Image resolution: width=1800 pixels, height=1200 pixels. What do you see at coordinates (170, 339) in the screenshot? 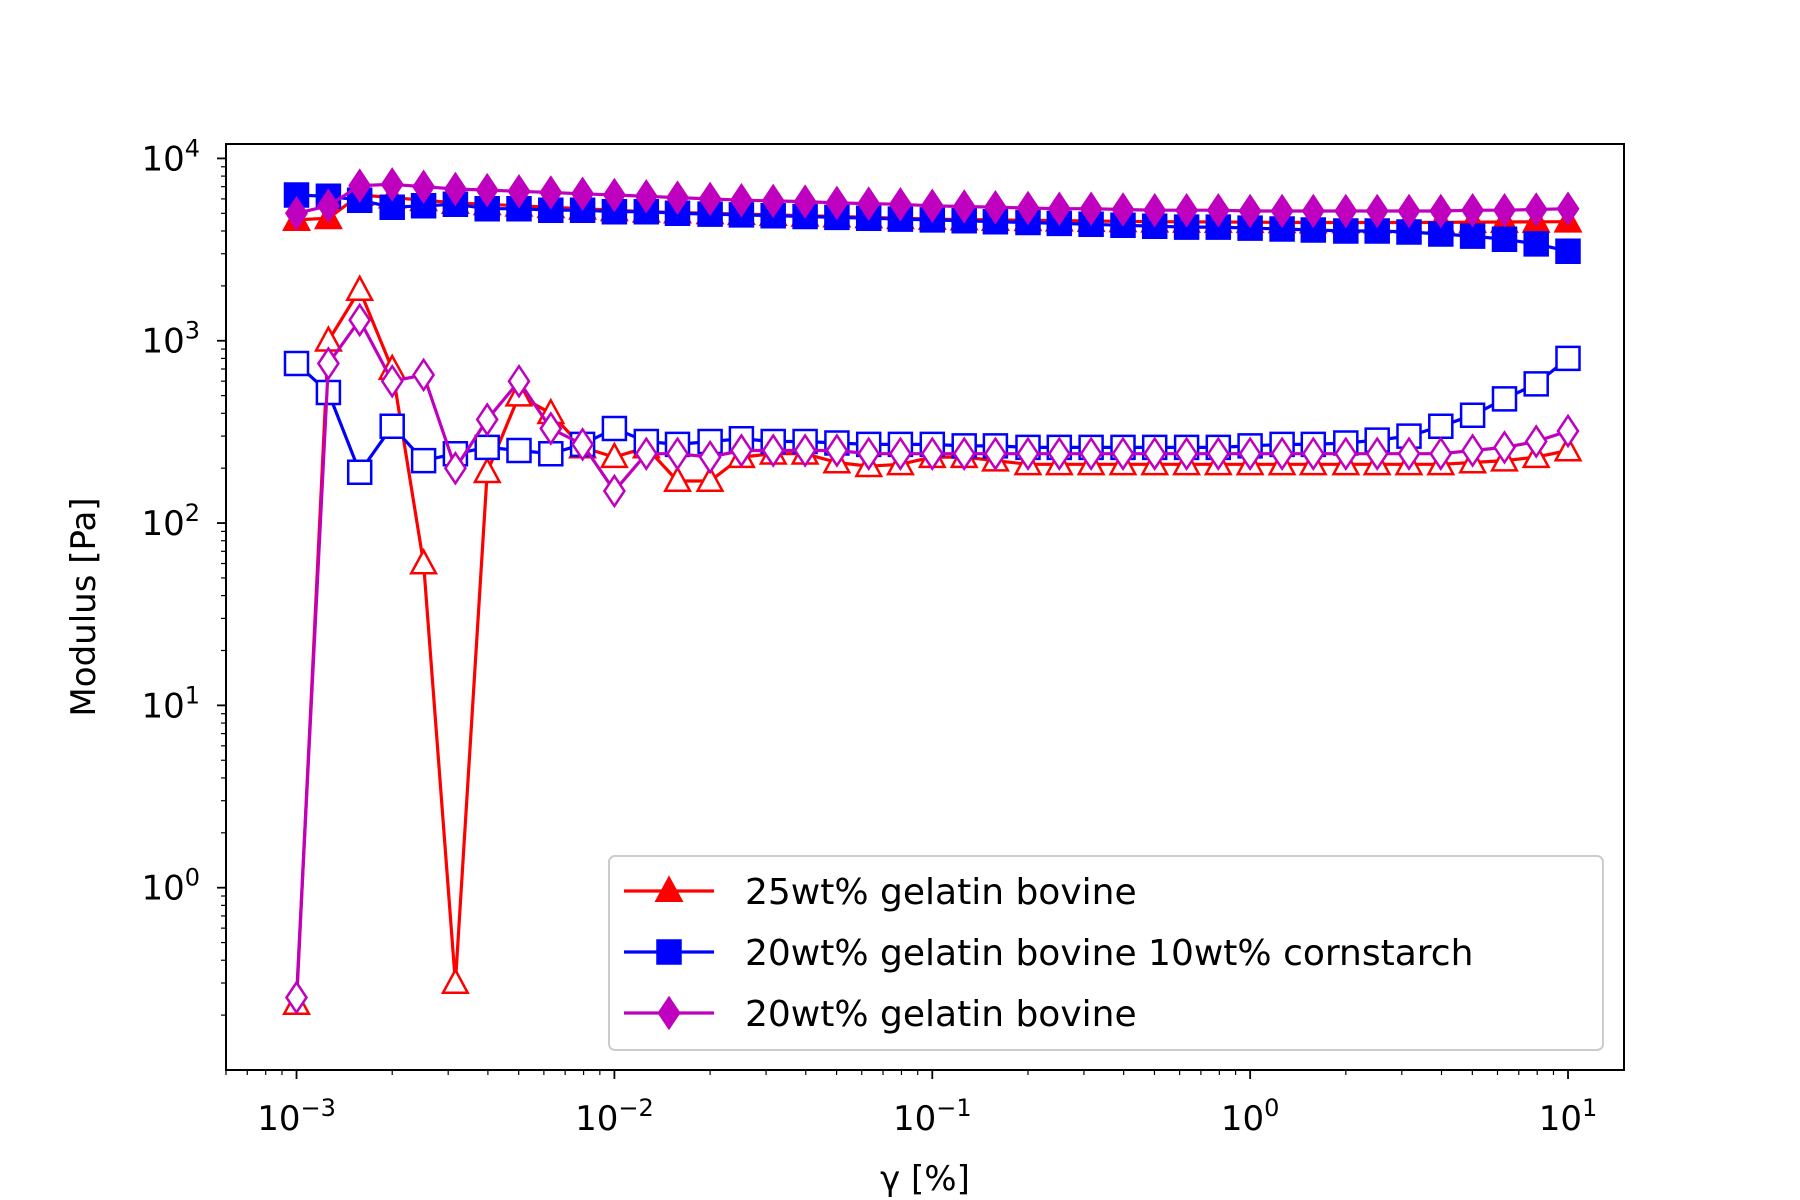
I see `y-tick-label: 10³` at bounding box center [170, 339].